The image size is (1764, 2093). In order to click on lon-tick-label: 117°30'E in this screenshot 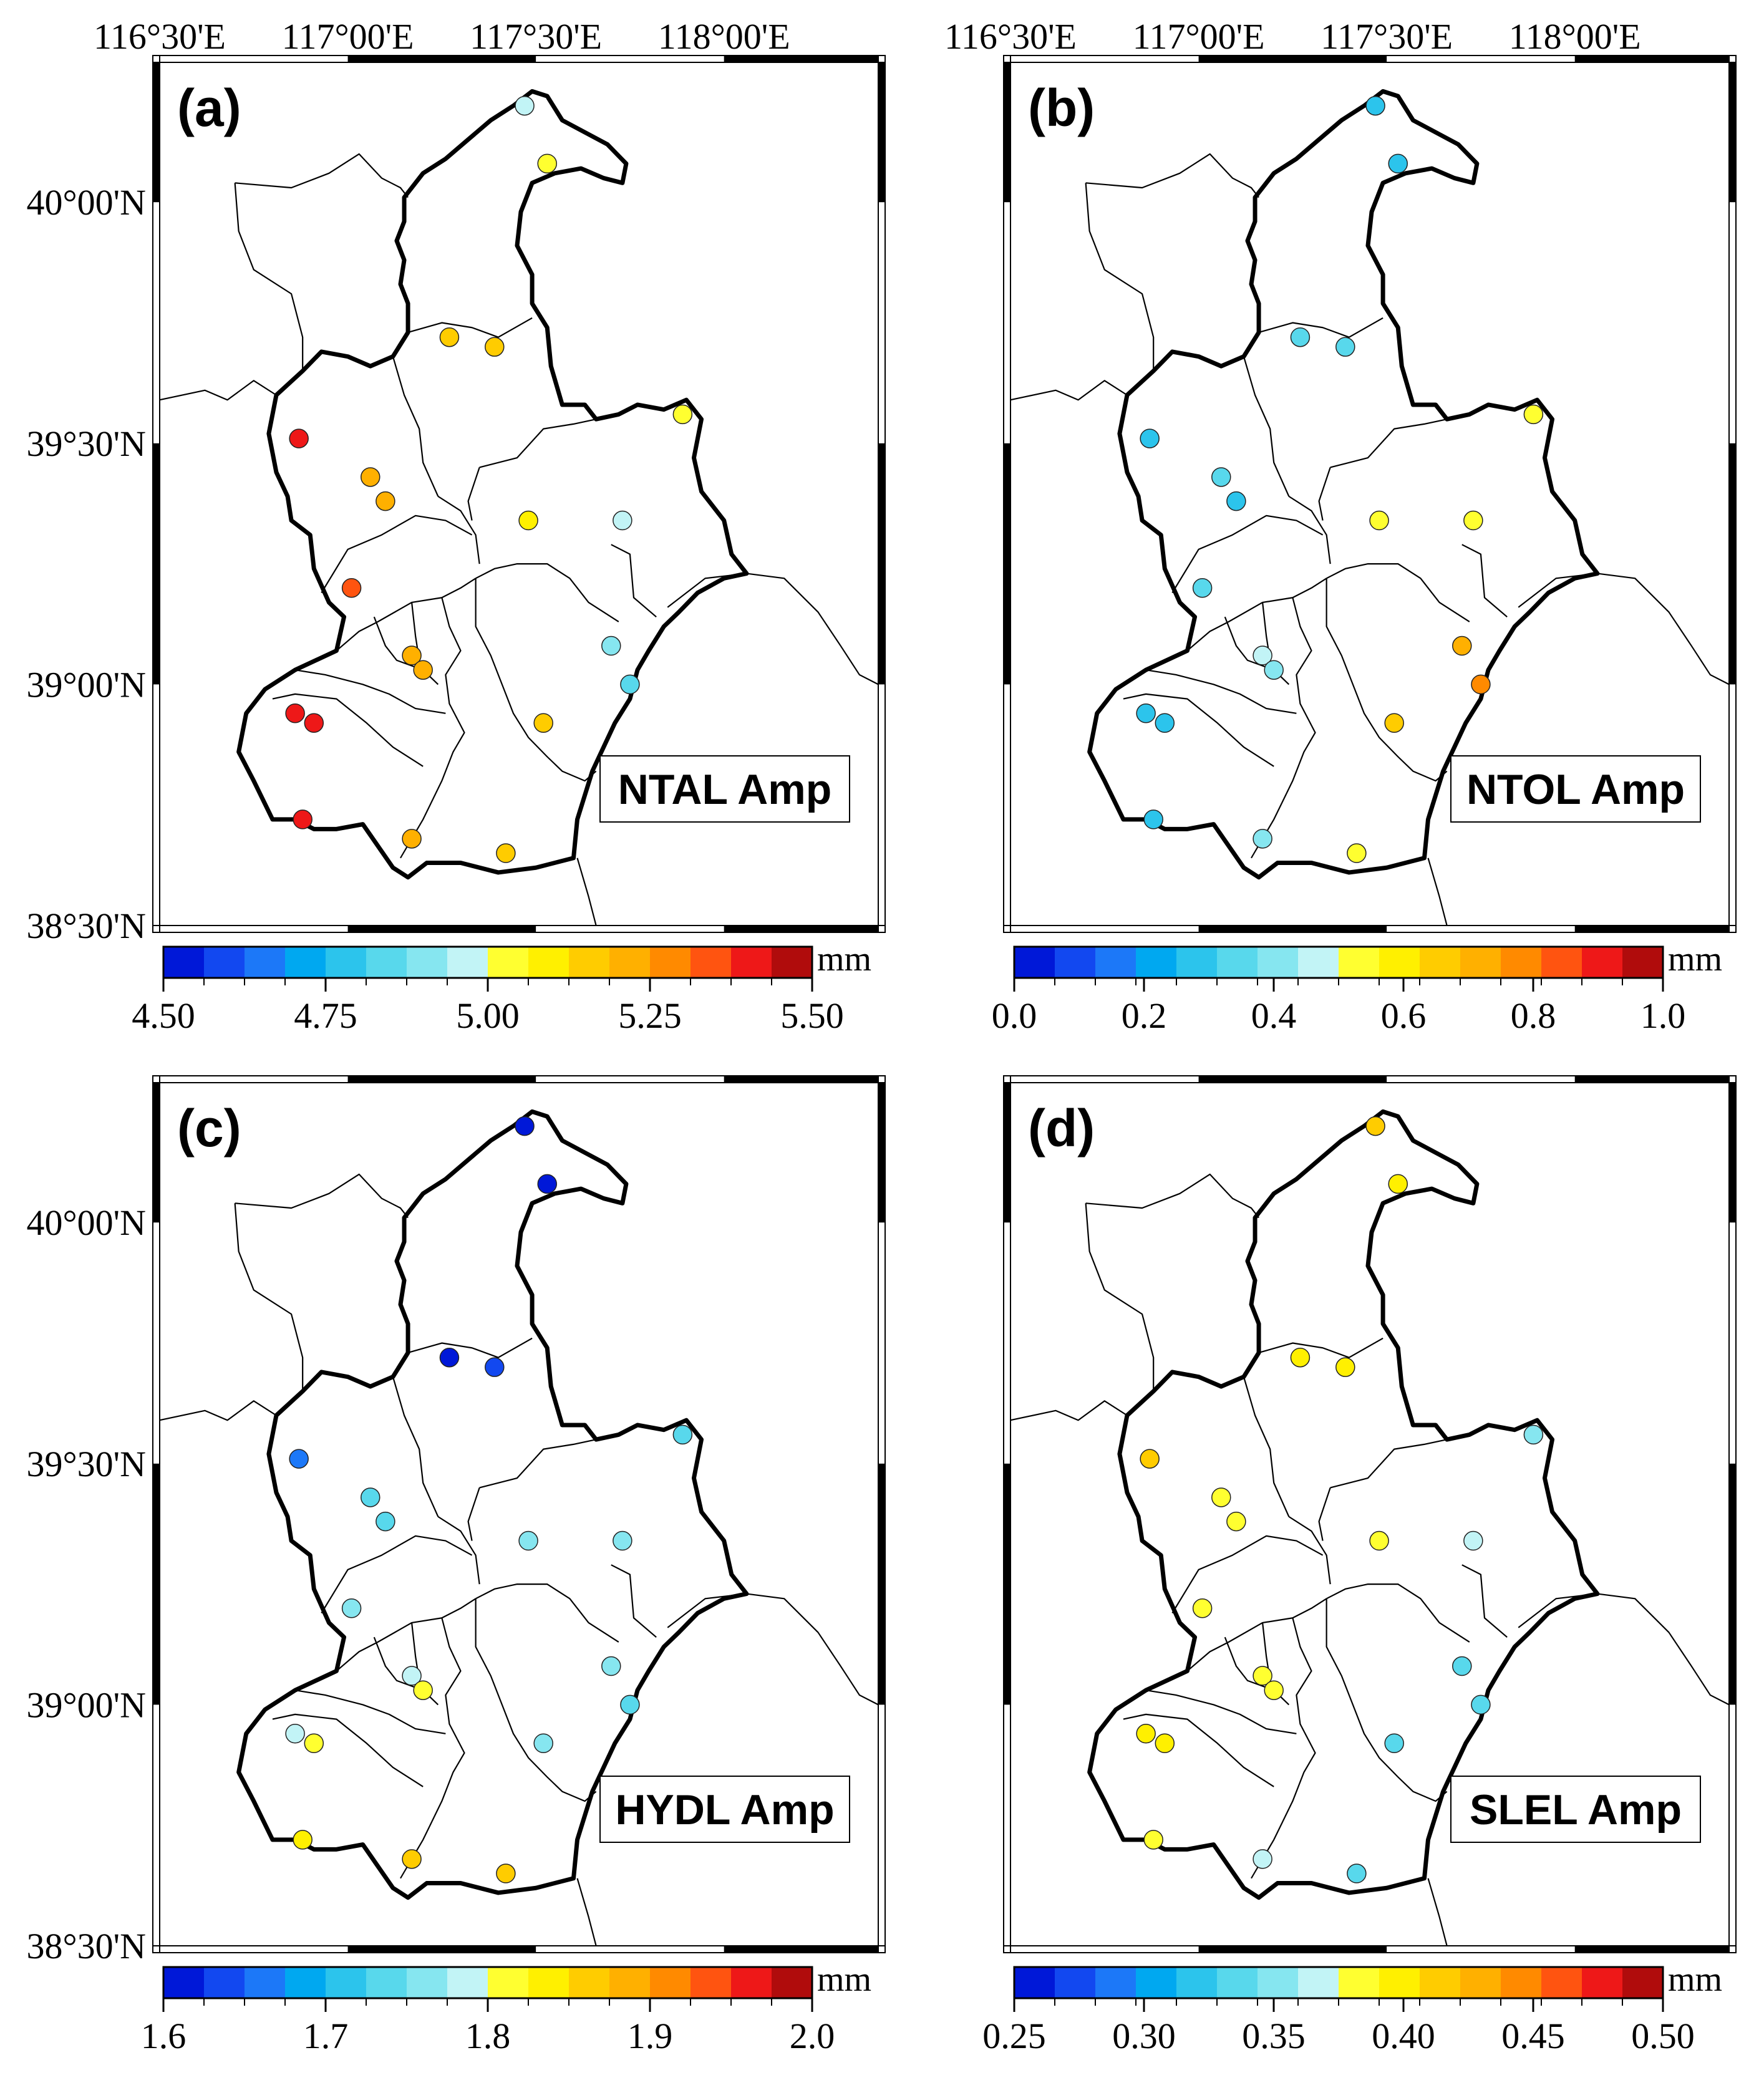, I will do `click(1387, 36)`.